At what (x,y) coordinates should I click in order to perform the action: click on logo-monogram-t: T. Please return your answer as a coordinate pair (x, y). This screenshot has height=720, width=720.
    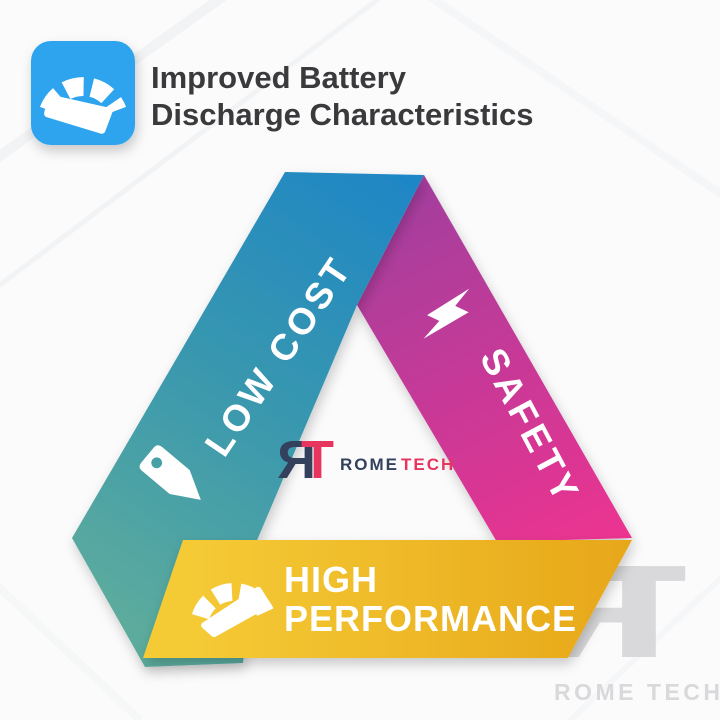
    Looking at the image, I should click on (317, 460).